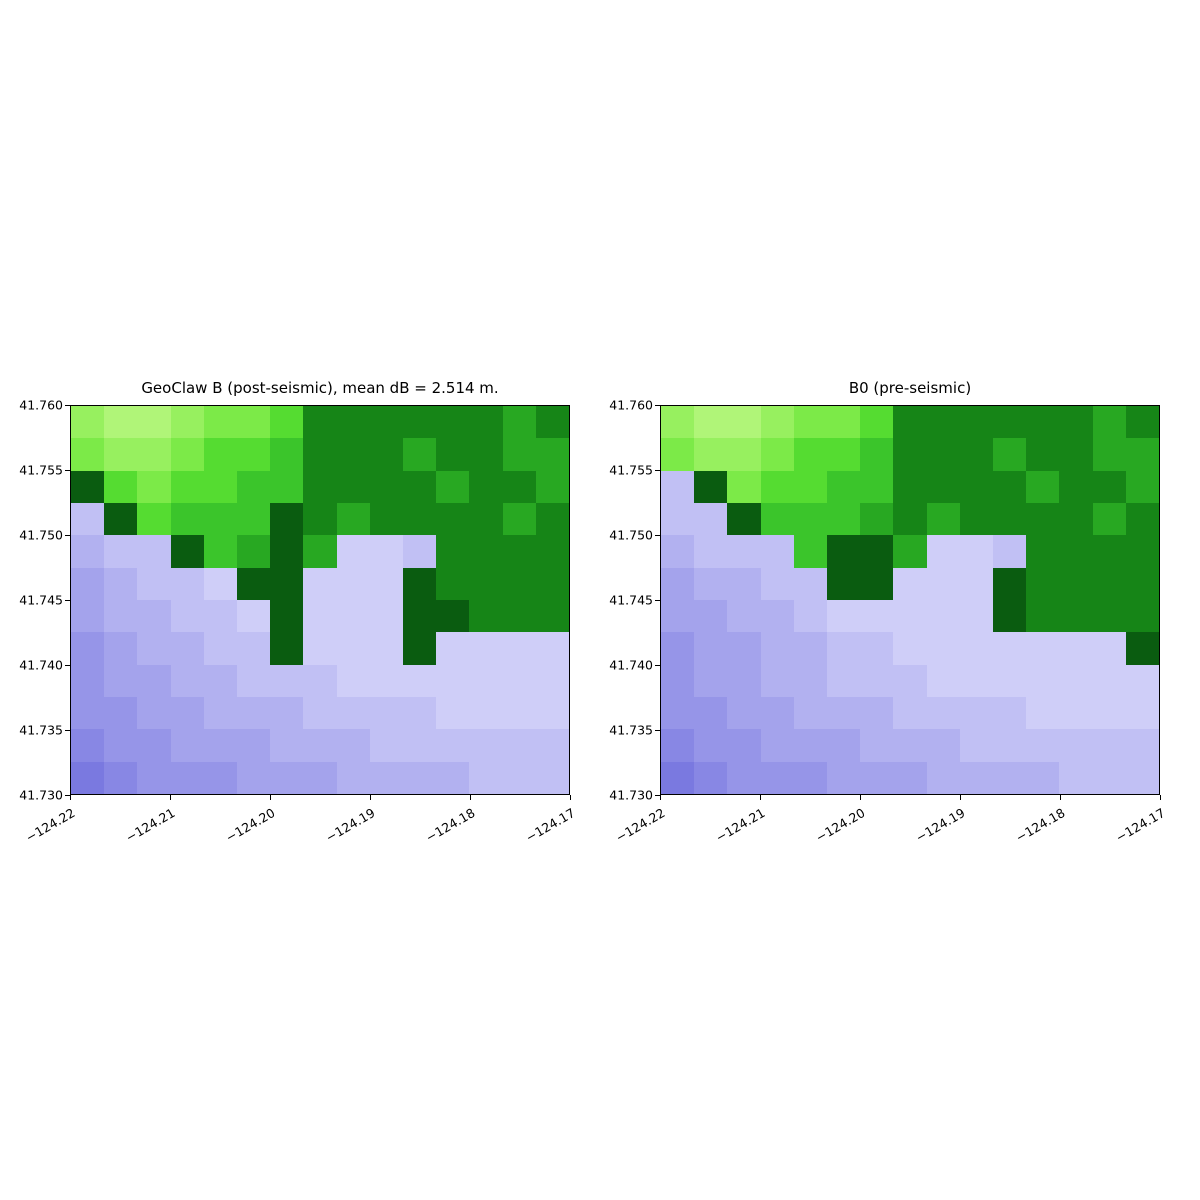 Image resolution: width=1200 pixels, height=1200 pixels. I want to click on y-tick-label: 41.750, so click(41, 535).